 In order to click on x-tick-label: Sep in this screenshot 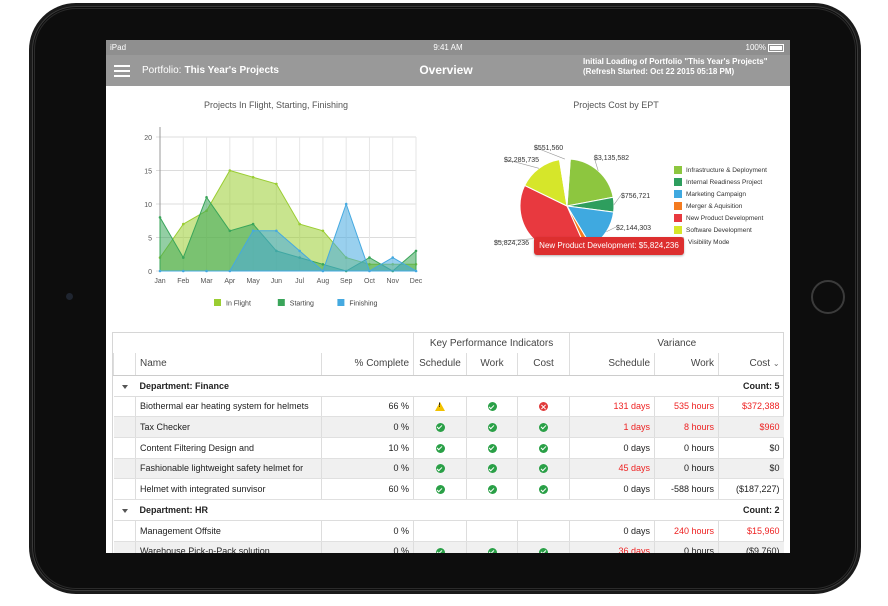, I will do `click(346, 281)`.